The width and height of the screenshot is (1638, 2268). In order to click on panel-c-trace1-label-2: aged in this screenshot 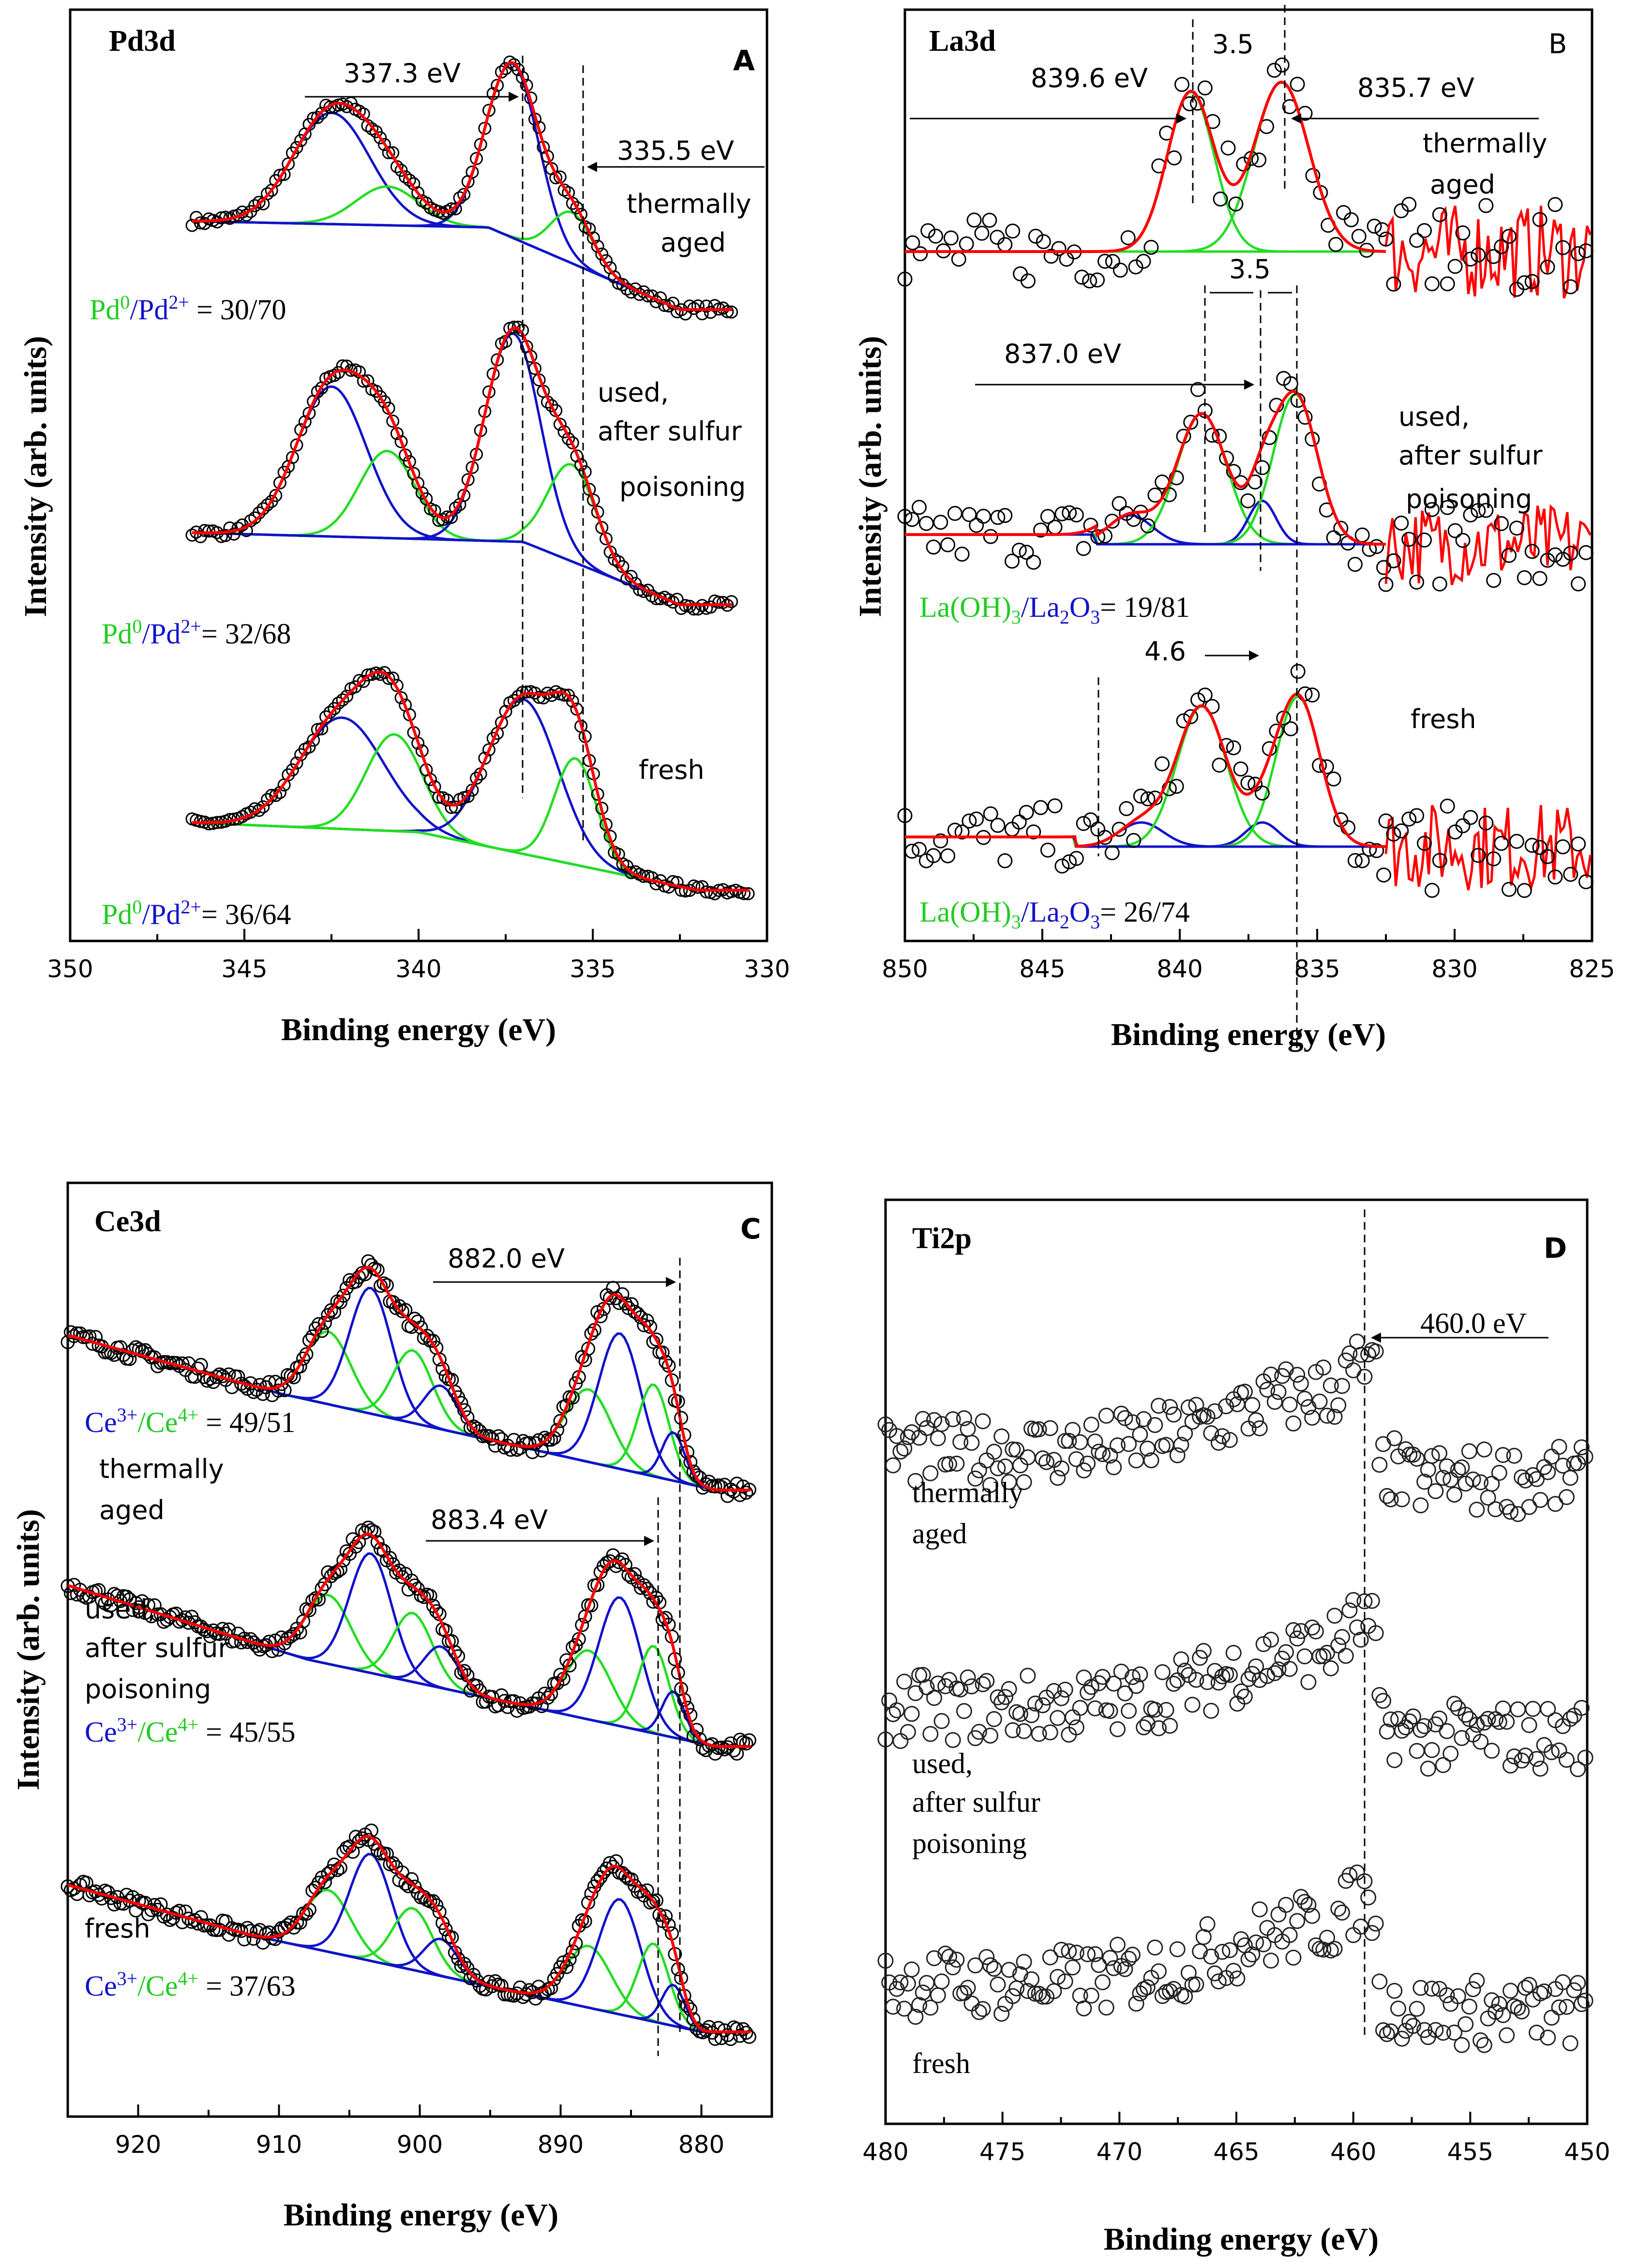, I will do `click(132, 1510)`.